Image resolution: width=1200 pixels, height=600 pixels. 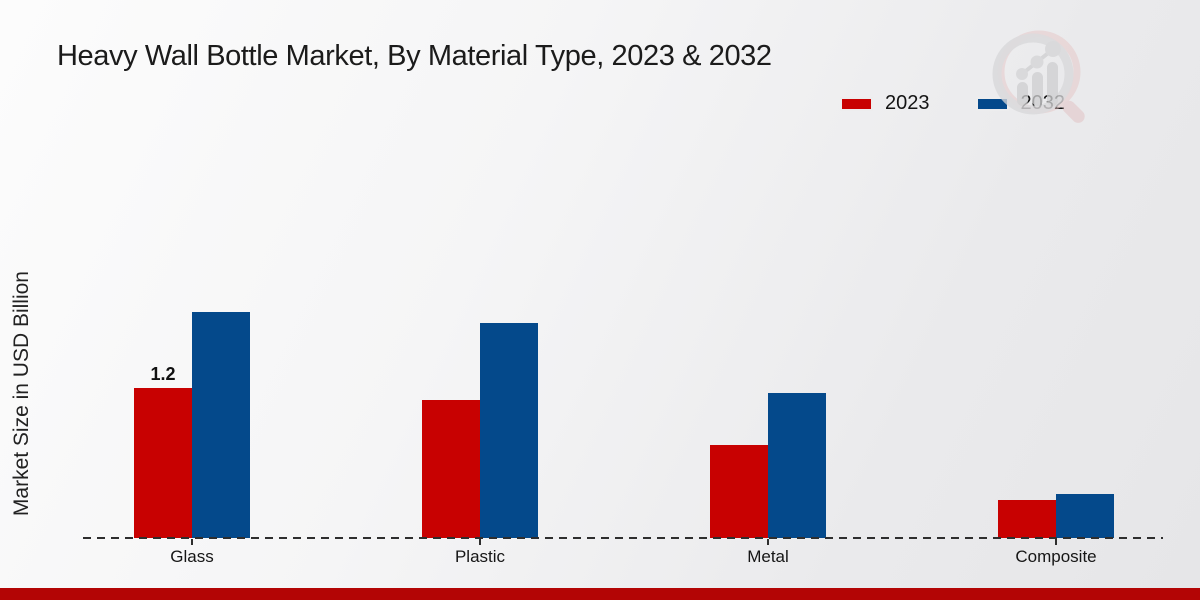 What do you see at coordinates (600, 594) in the screenshot?
I see `footer-accent-bar` at bounding box center [600, 594].